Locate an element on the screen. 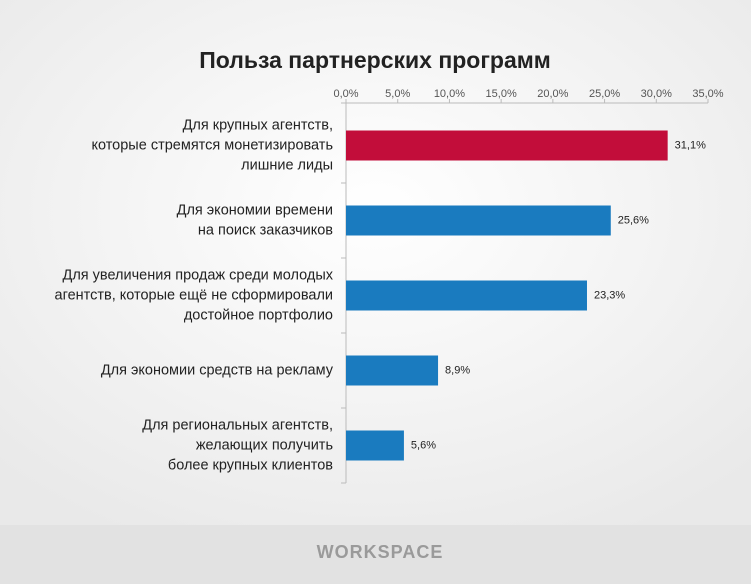 Image resolution: width=751 pixels, height=584 pixels. category-label: Для региональных агентств, is located at coordinates (237, 425).